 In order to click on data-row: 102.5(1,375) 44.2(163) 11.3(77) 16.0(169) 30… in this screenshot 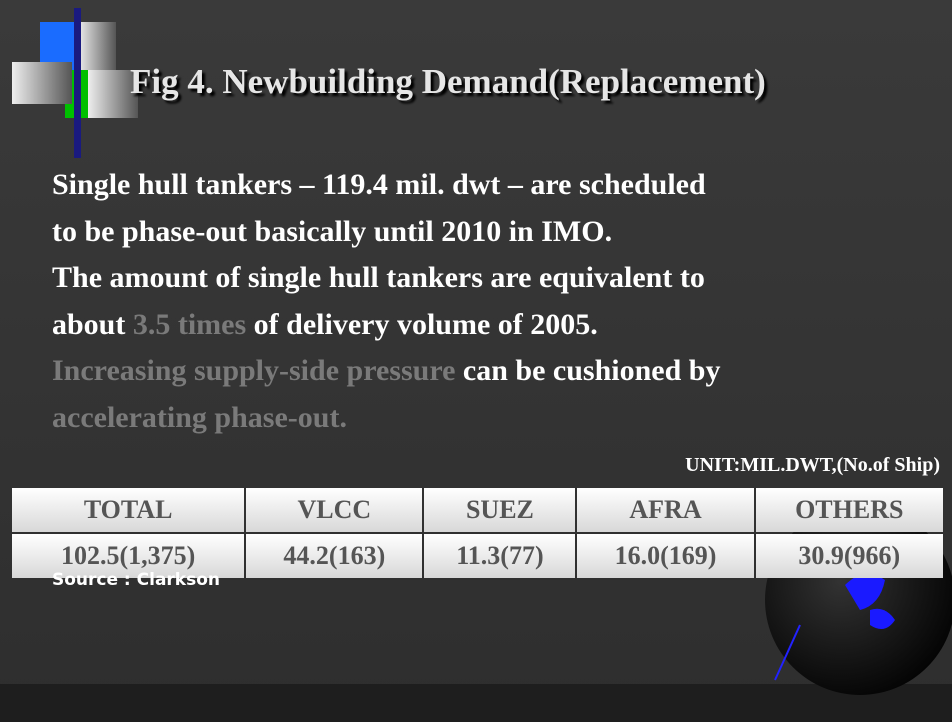, I will do `click(477, 556)`.